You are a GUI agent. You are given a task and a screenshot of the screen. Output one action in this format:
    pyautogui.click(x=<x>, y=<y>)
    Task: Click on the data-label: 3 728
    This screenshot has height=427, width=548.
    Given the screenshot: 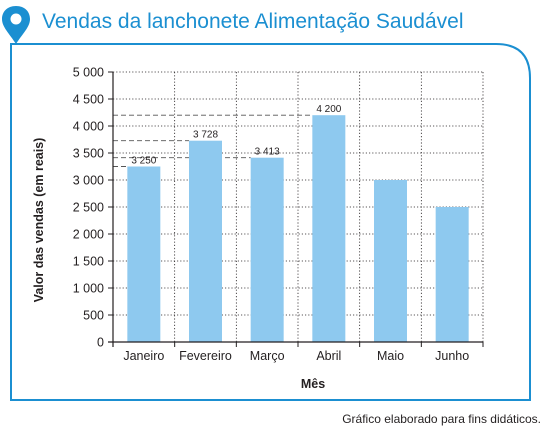 What is the action you would take?
    pyautogui.click(x=205, y=135)
    